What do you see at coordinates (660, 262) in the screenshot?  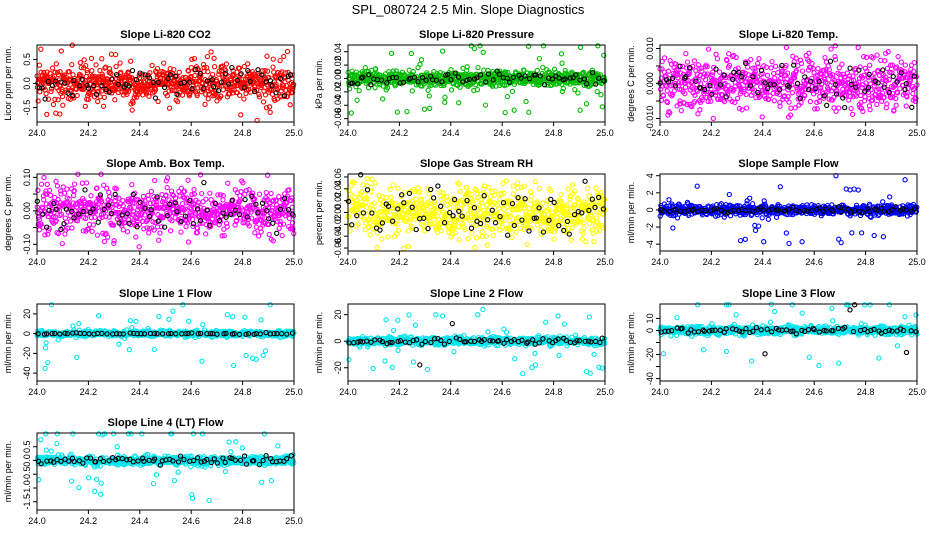 I see `x-tick-label: 24.0` at bounding box center [660, 262].